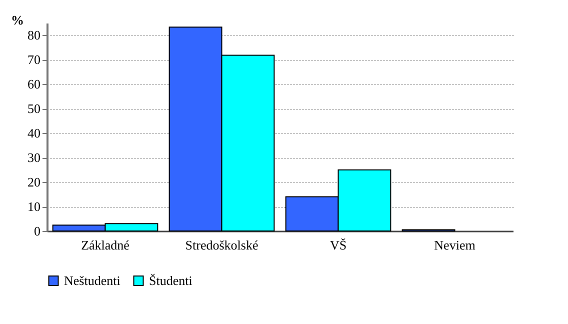 The height and width of the screenshot is (324, 568). What do you see at coordinates (338, 245) in the screenshot?
I see `x-tick-label: VŠ` at bounding box center [338, 245].